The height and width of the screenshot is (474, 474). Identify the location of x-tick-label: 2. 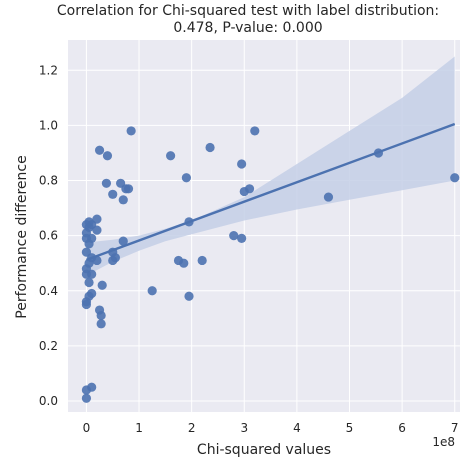
(192, 428).